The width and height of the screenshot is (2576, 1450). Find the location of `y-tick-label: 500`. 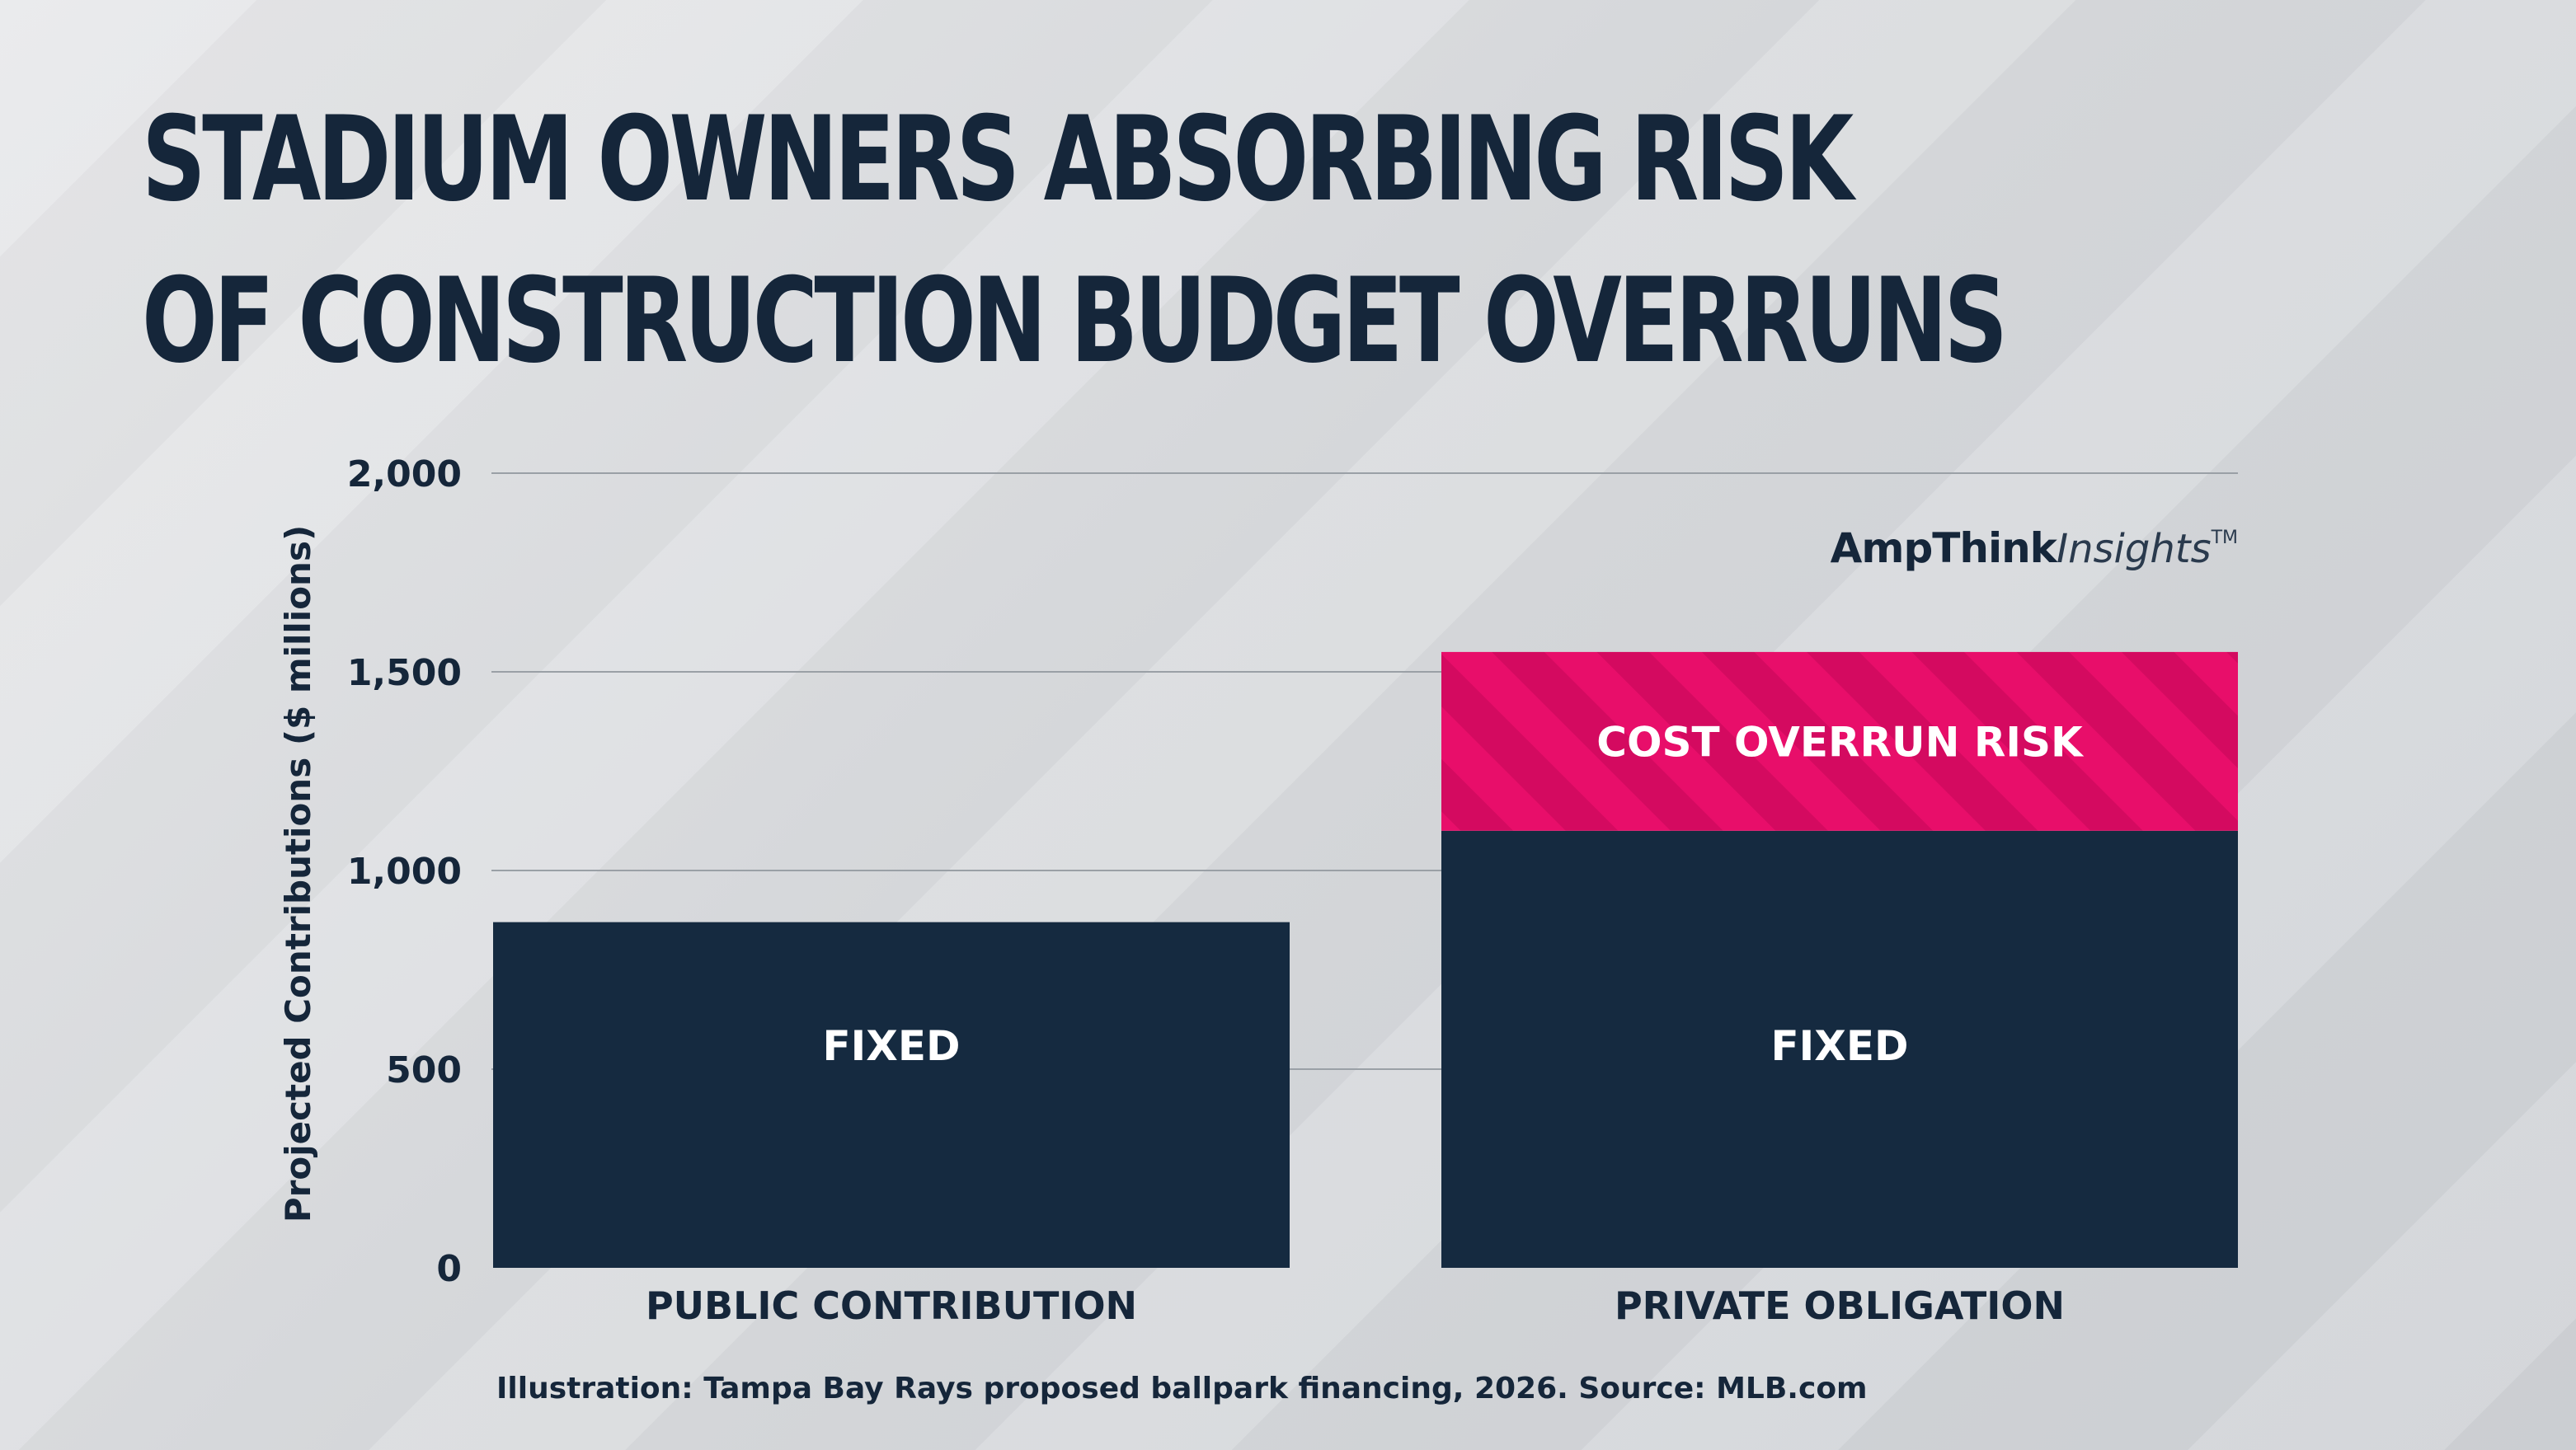

y-tick-label: 500 is located at coordinates (424, 1070).